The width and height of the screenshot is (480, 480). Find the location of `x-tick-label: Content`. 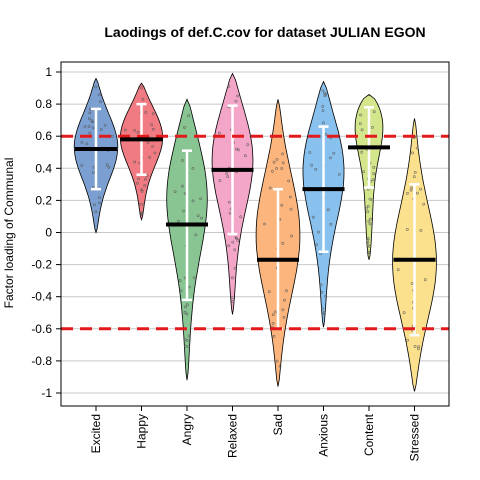

x-tick-label: Content is located at coordinates (369, 434).